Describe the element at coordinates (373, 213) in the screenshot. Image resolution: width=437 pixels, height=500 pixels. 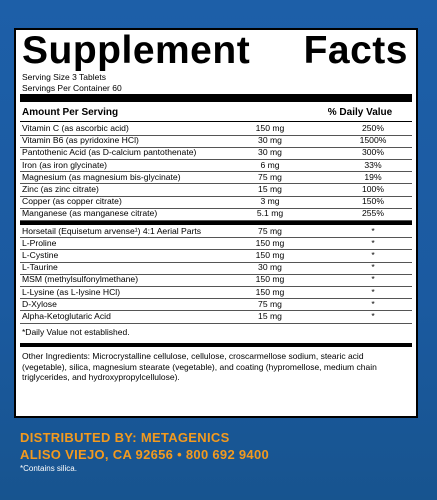
I see `daily-value: 255%` at that location.